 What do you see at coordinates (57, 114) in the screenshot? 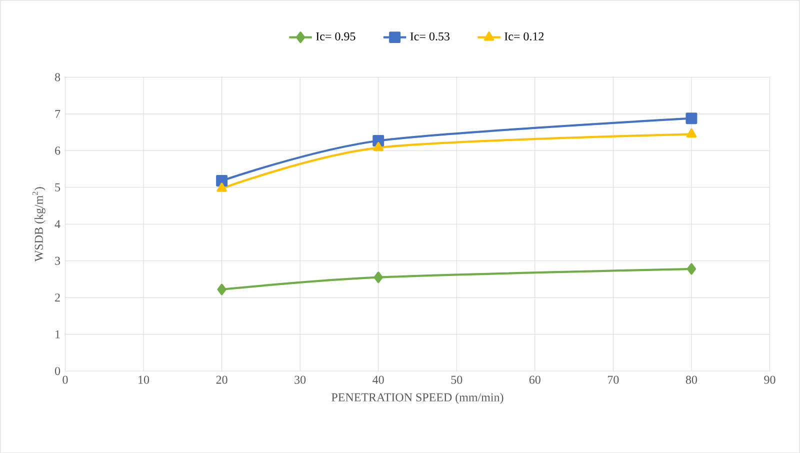
I see `y-tick-label: 7` at bounding box center [57, 114].